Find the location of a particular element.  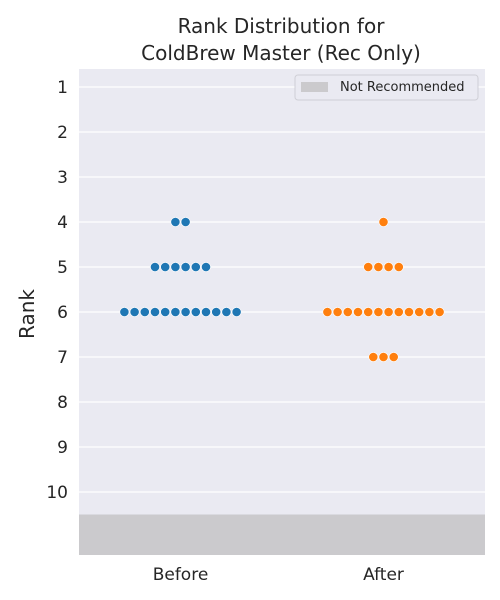

not-recommended-band is located at coordinates (282, 534).